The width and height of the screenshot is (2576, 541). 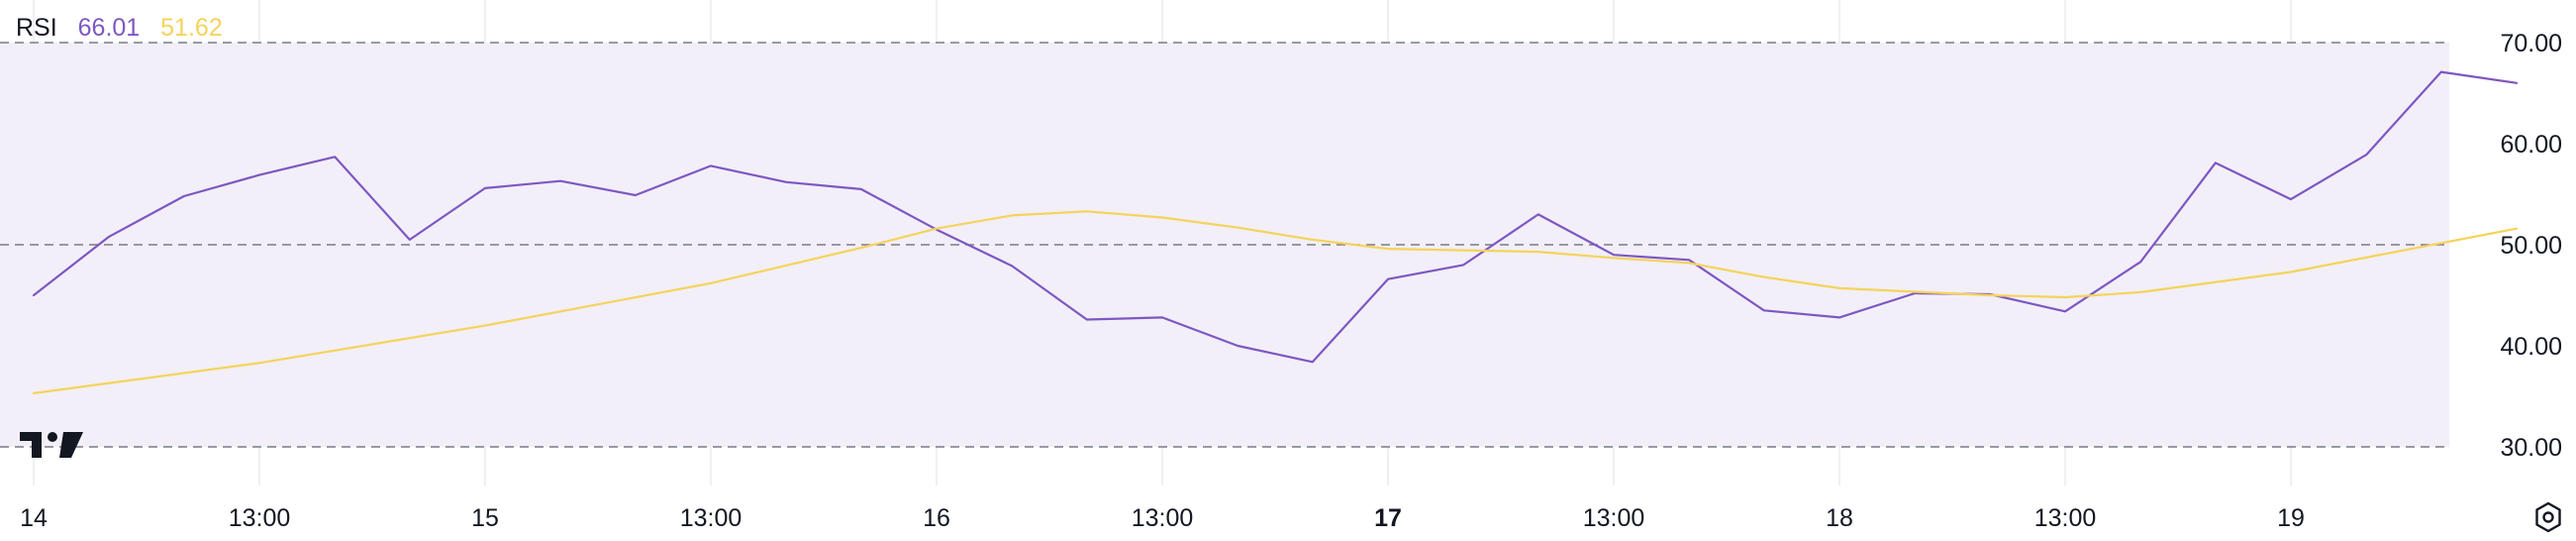 I want to click on y-tick-label: 60.00, so click(x=2531, y=145).